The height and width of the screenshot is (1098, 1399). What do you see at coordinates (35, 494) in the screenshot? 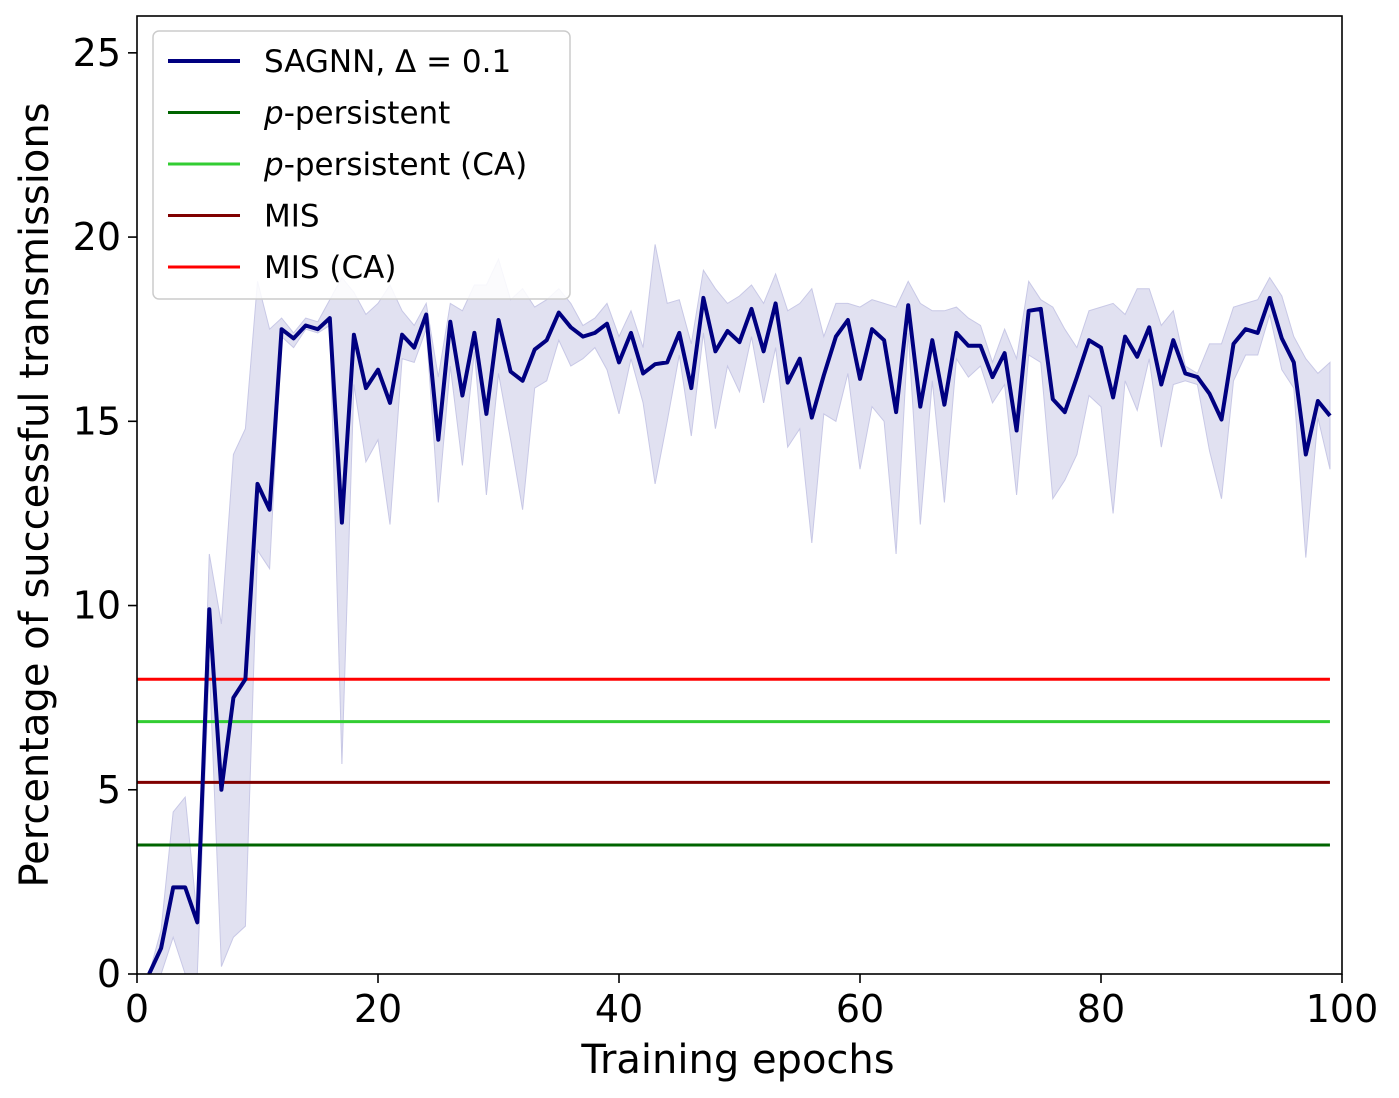
I see `y-axis-label: Percentage of successful transmissions` at bounding box center [35, 494].